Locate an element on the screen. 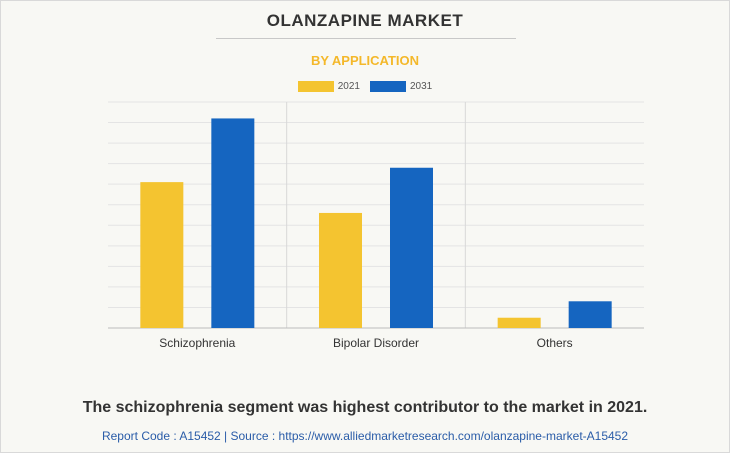  bar-2021-bipolar-disorder is located at coordinates (340, 270).